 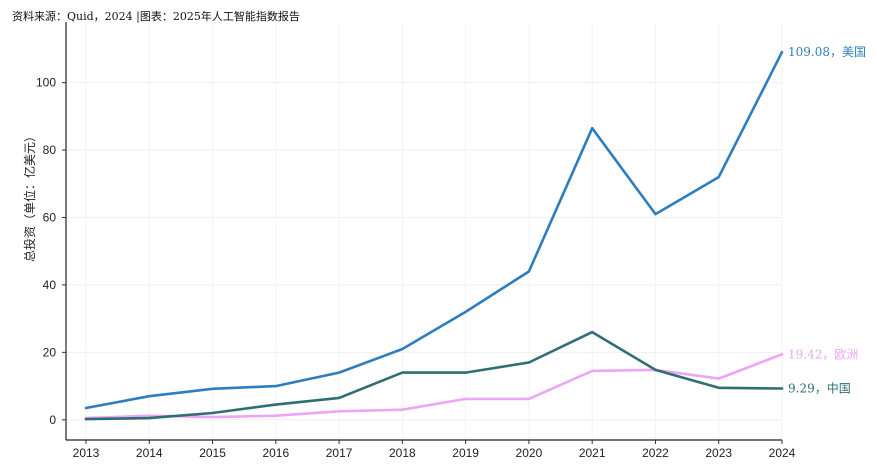 What do you see at coordinates (156, 16) in the screenshot?
I see `source-note: 资料来源：Quid，2024 |图表：2025年人工智能指数报告` at bounding box center [156, 16].